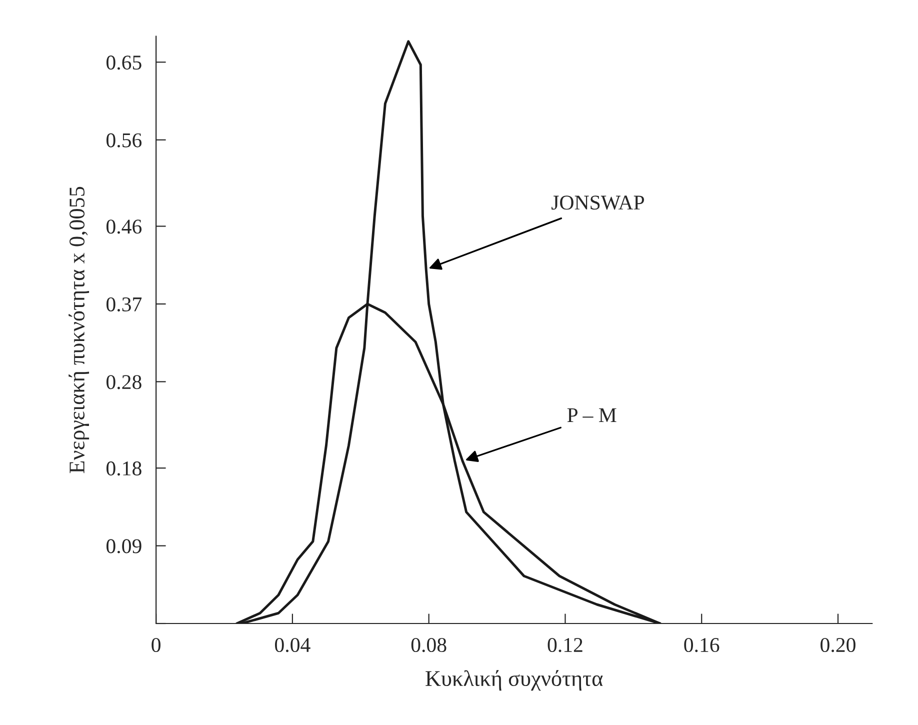 This screenshot has height=725, width=918. Describe the element at coordinates (156, 645) in the screenshot. I see `x-tick-label: 0` at that location.